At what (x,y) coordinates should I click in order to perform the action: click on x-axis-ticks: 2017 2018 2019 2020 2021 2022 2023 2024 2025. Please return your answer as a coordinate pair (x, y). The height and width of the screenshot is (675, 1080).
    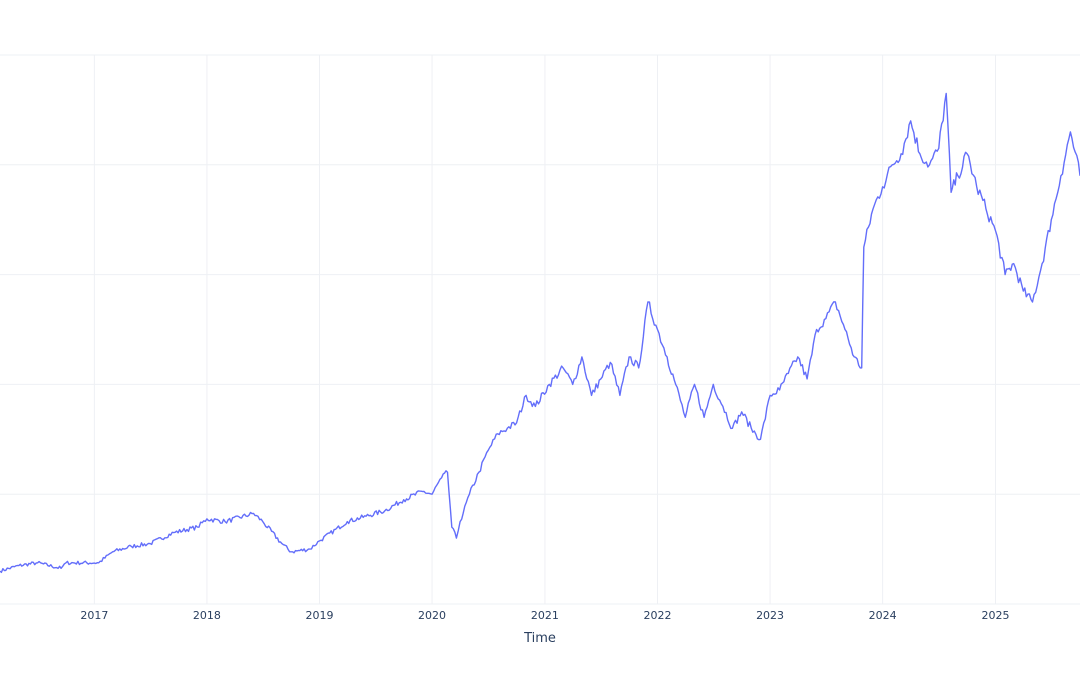
    Looking at the image, I should click on (544, 615).